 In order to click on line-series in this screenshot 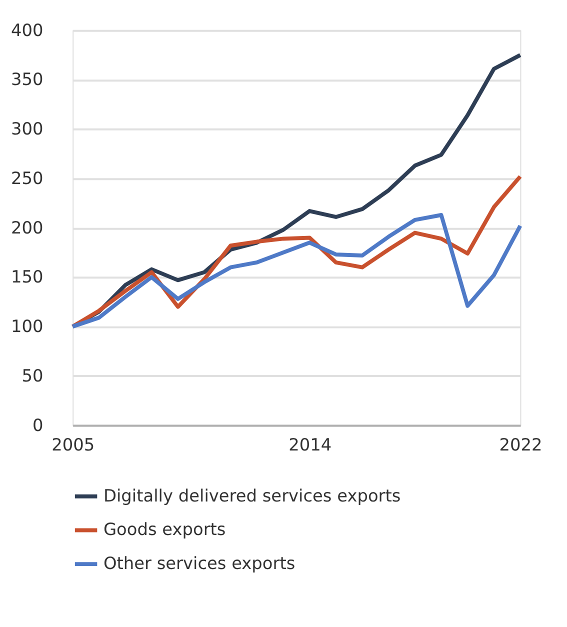, I will do `click(296, 271)`.